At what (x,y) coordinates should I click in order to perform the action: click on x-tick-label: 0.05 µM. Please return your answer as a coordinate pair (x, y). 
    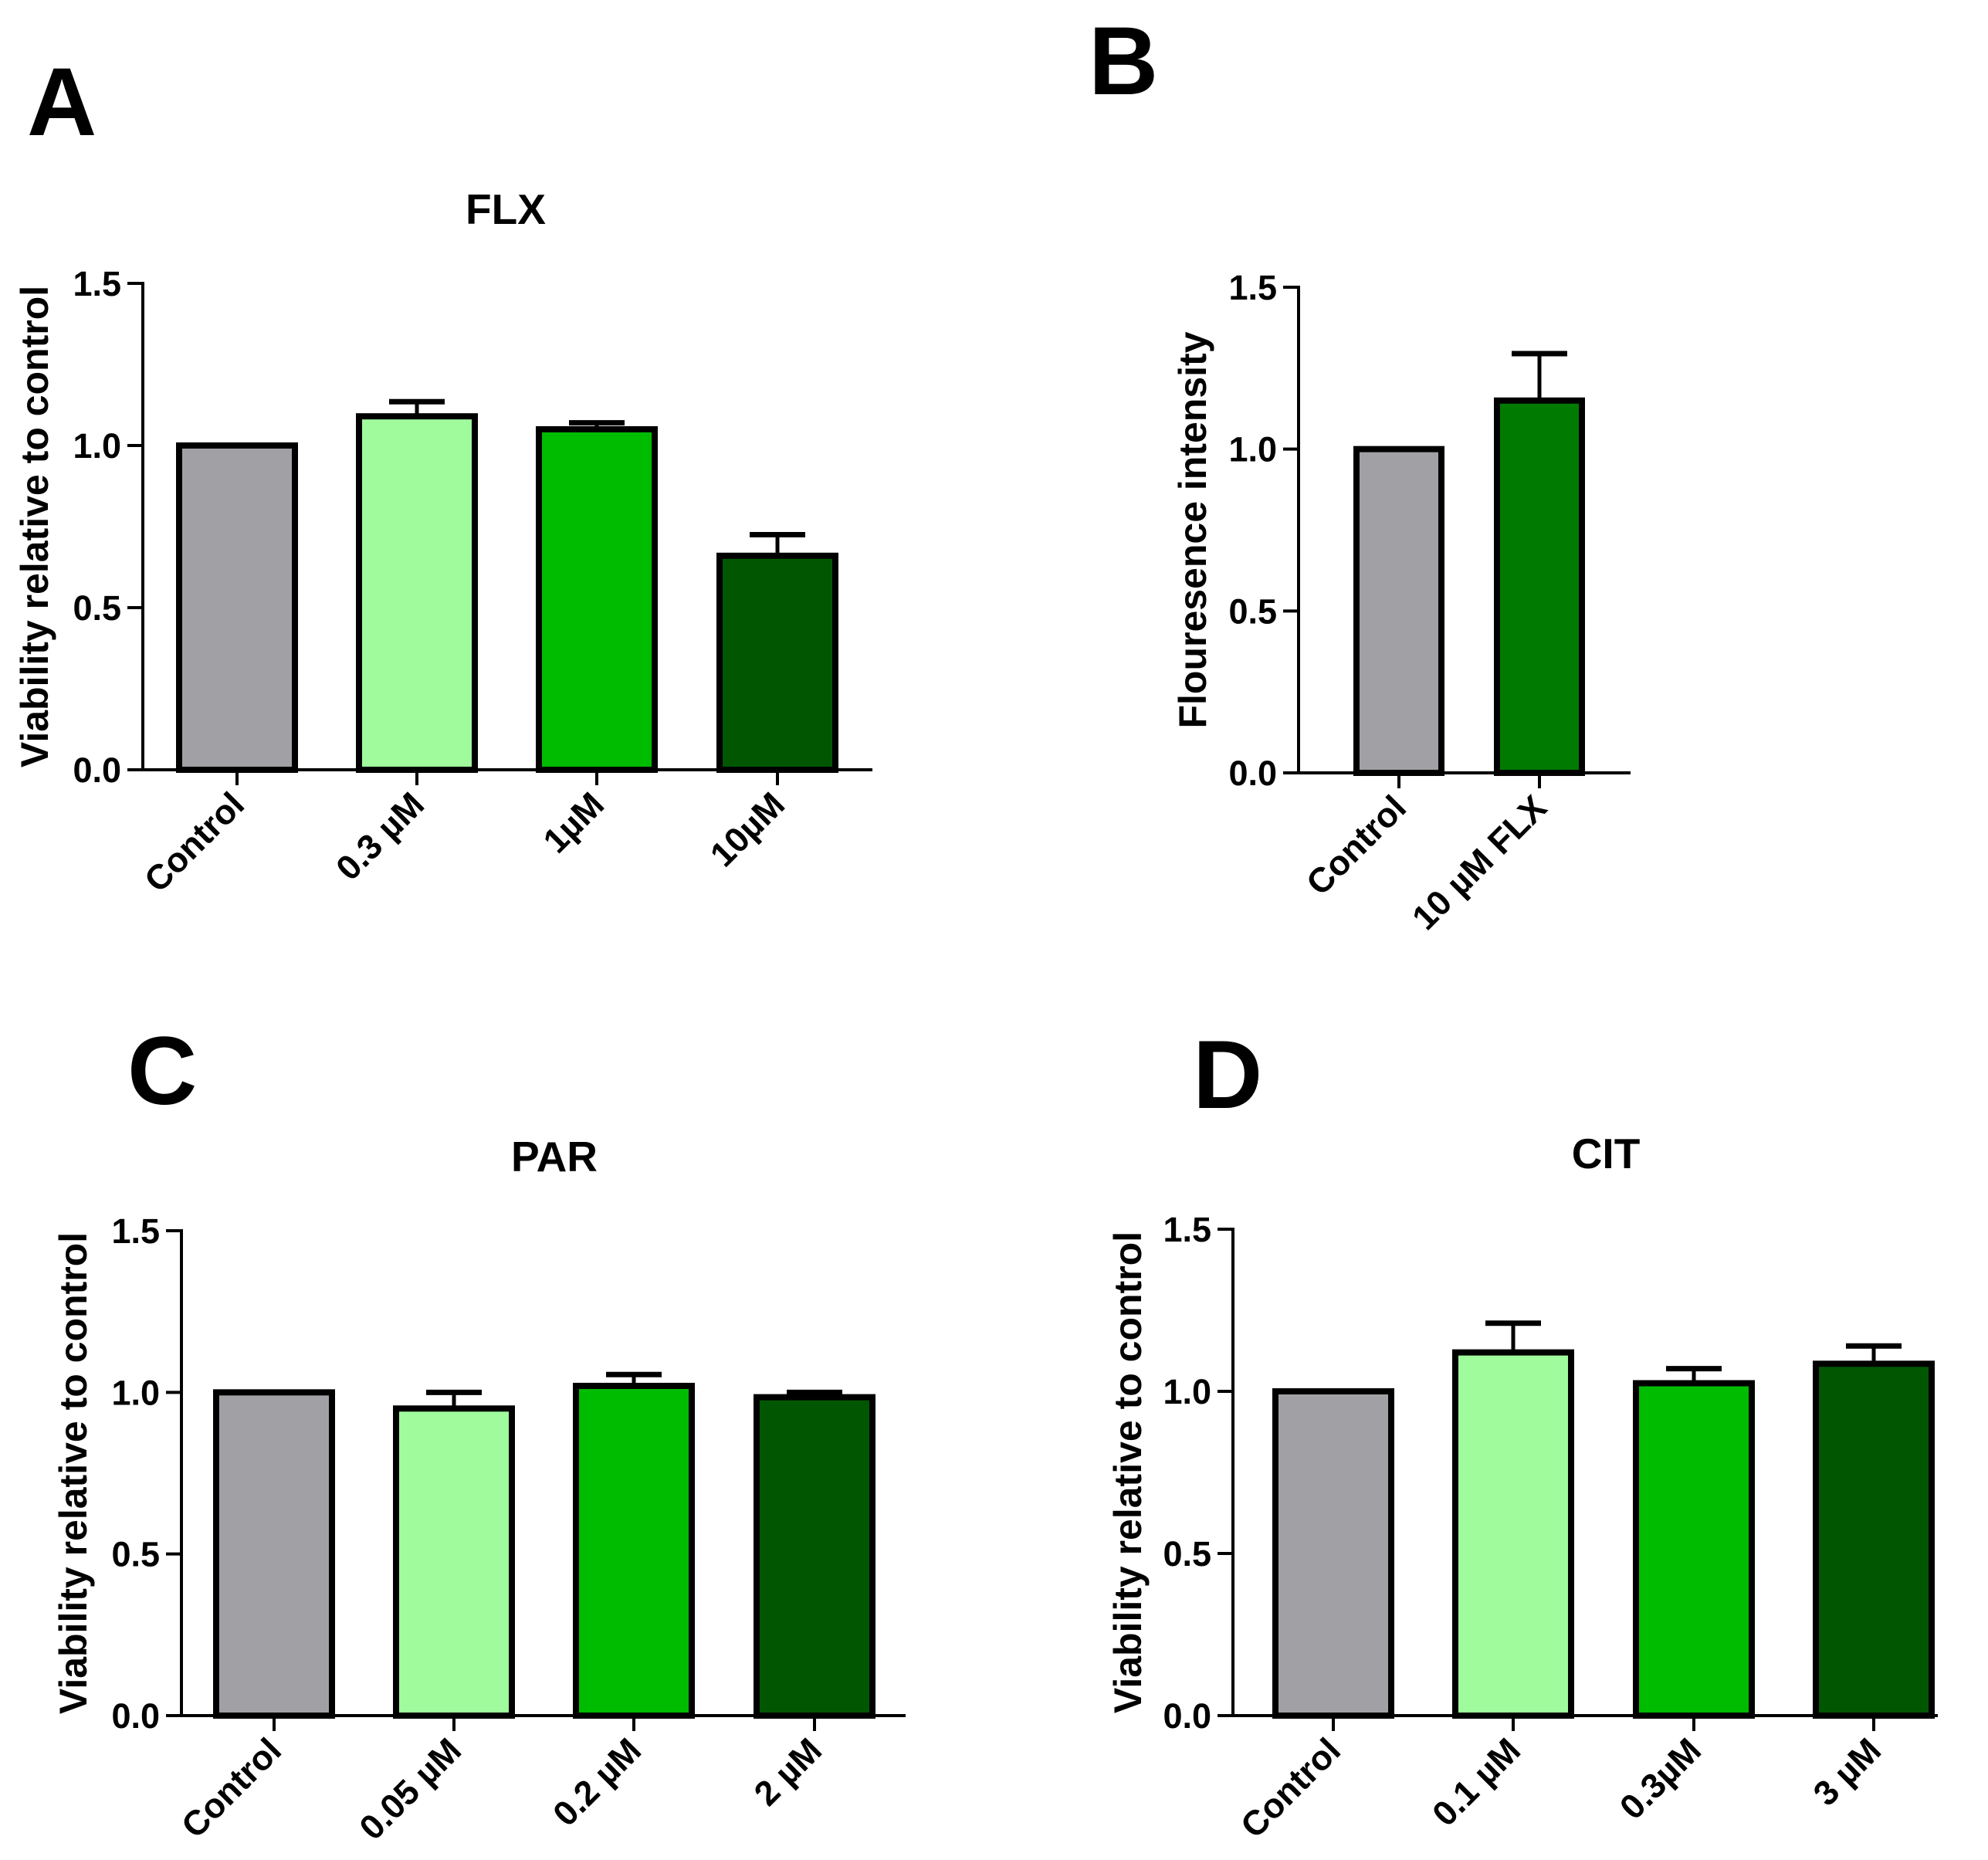
    Looking at the image, I should click on (410, 1789).